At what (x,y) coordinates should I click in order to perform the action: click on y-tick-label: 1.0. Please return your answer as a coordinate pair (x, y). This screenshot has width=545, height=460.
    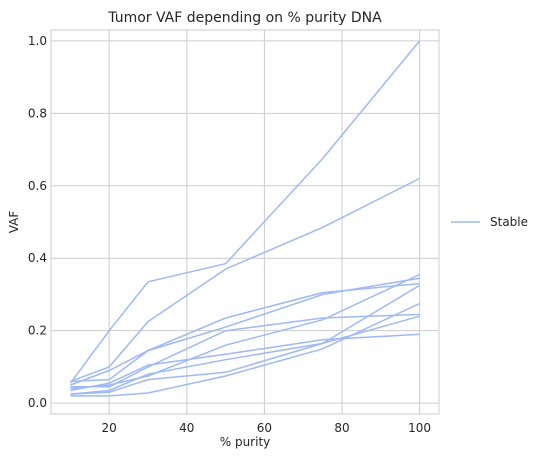
    Looking at the image, I should click on (37, 41).